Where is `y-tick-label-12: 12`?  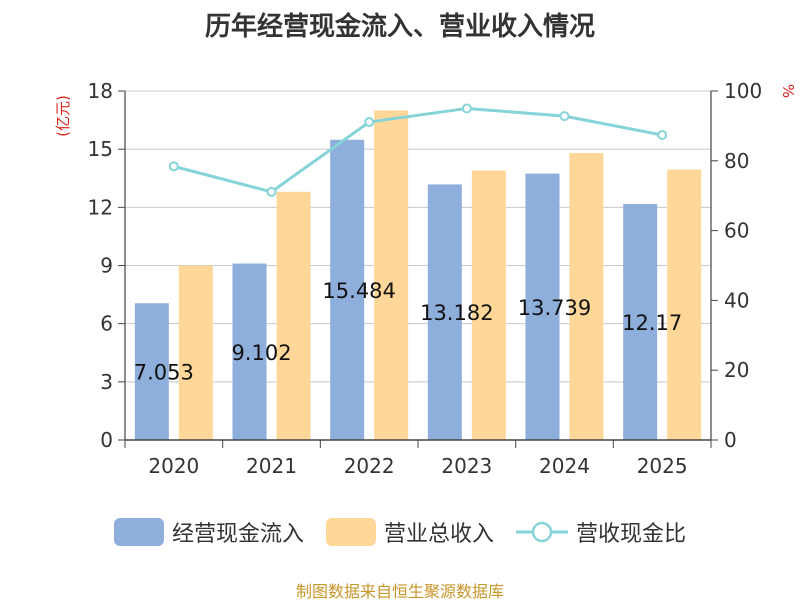
y-tick-label-12: 12 is located at coordinates (100, 207).